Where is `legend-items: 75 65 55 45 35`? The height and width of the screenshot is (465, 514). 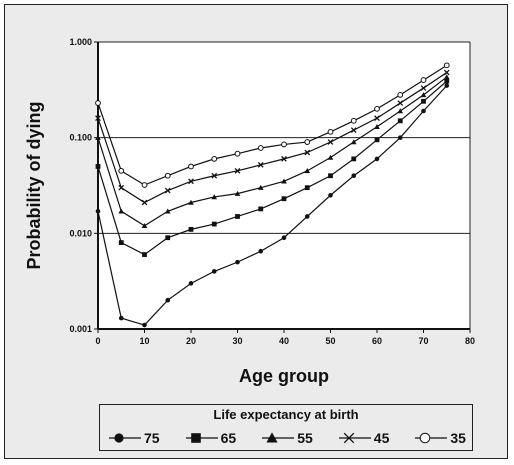 legend-items: 75 65 55 45 35 is located at coordinates (287, 438).